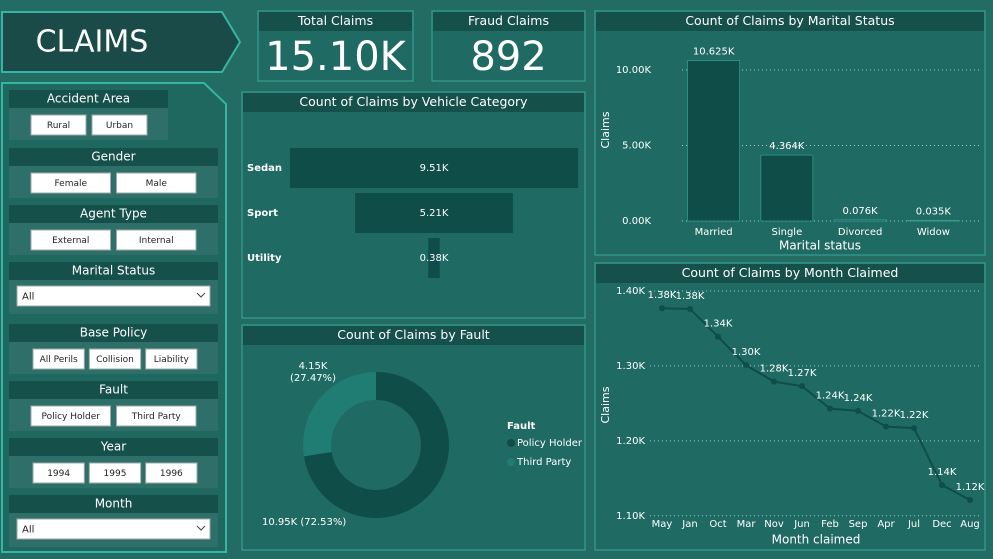 This screenshot has height=559, width=993. I want to click on y-tick-label: 5.00K, so click(636, 145).